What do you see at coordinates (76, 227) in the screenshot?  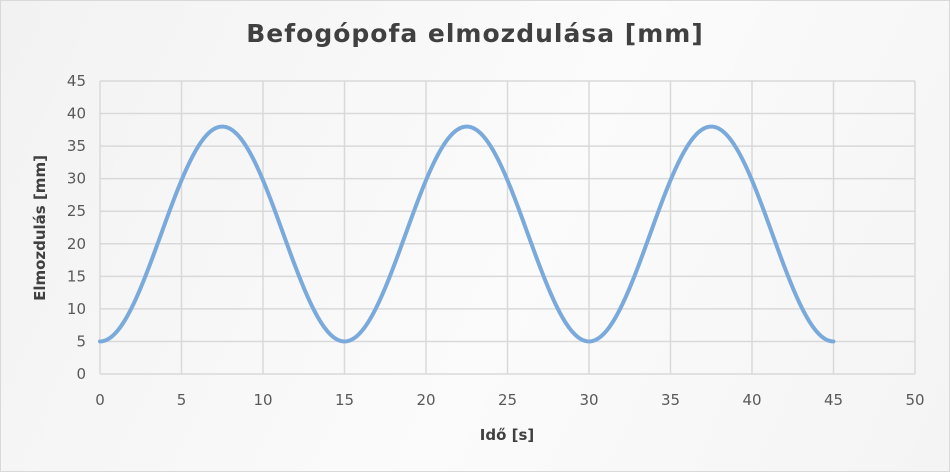 I see `y-axis-ticks: 0 5 10 15 20 25 30 35 40 45` at bounding box center [76, 227].